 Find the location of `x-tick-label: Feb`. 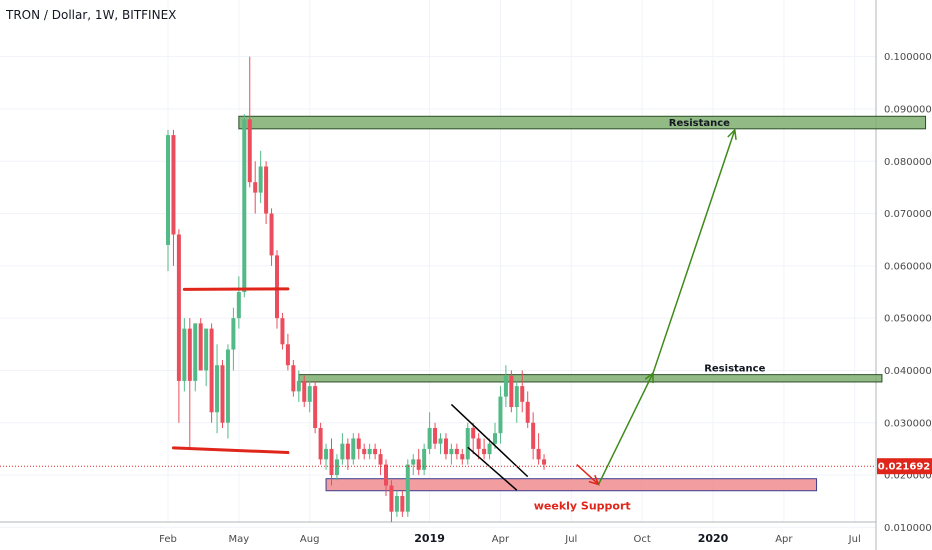

x-tick-label: Feb is located at coordinates (168, 539).